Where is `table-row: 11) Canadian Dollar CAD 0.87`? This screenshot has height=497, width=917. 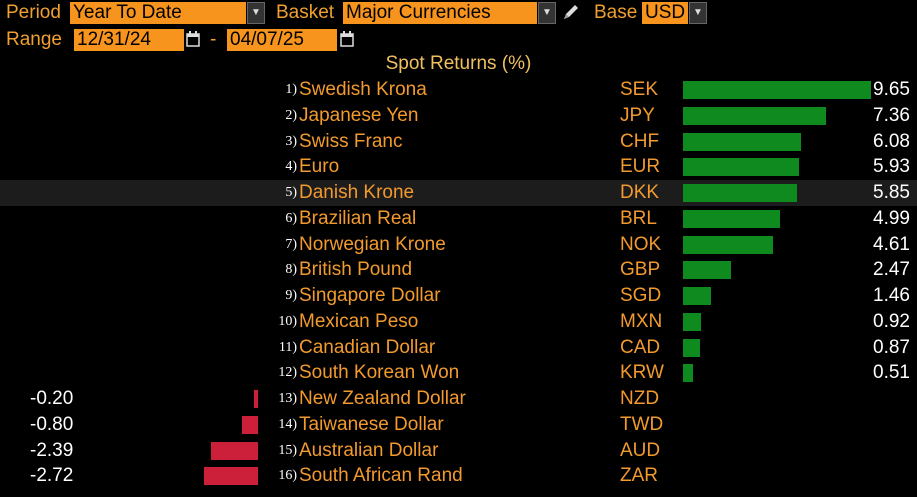
table-row: 11) Canadian Dollar CAD 0.87 is located at coordinates (458, 348).